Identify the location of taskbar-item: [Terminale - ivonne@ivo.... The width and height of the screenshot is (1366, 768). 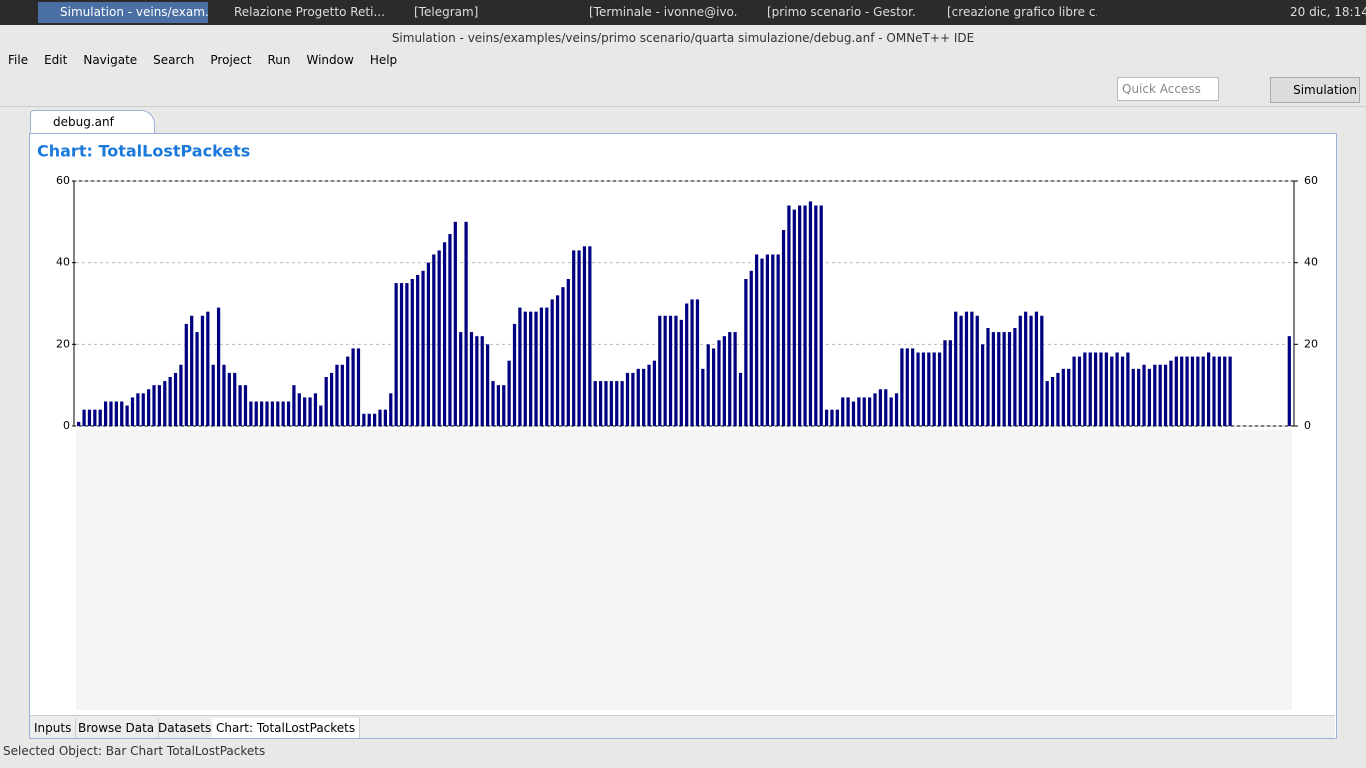
(663, 12).